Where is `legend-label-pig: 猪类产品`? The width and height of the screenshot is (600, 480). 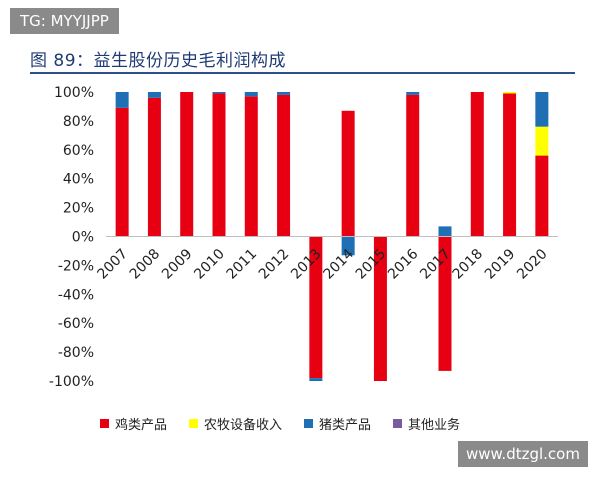 legend-label-pig: 猪类产品 is located at coordinates (345, 425).